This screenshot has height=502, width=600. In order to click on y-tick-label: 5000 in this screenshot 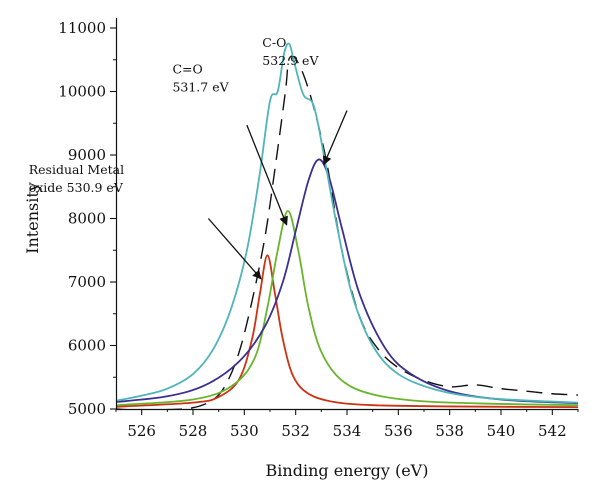, I will do `click(87, 409)`.